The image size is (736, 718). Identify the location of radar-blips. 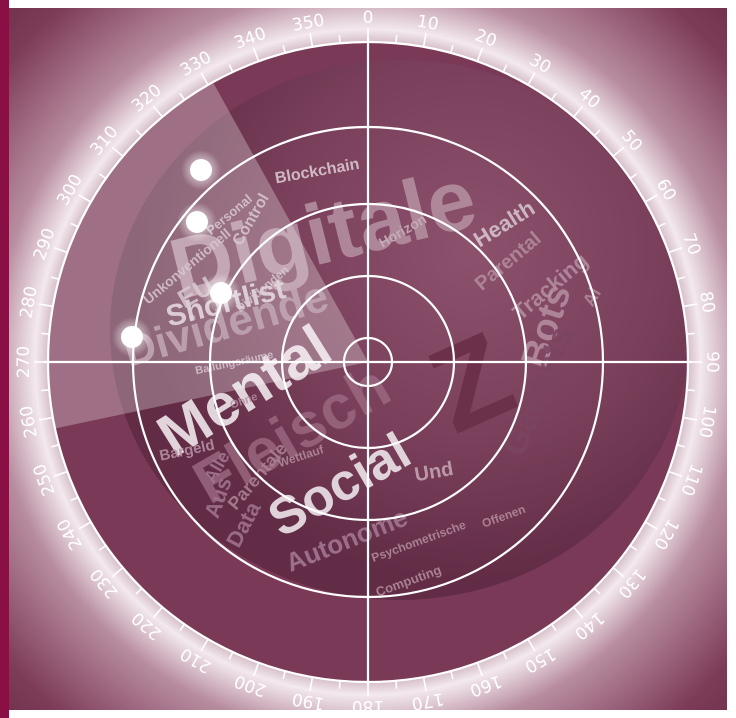
(176, 253).